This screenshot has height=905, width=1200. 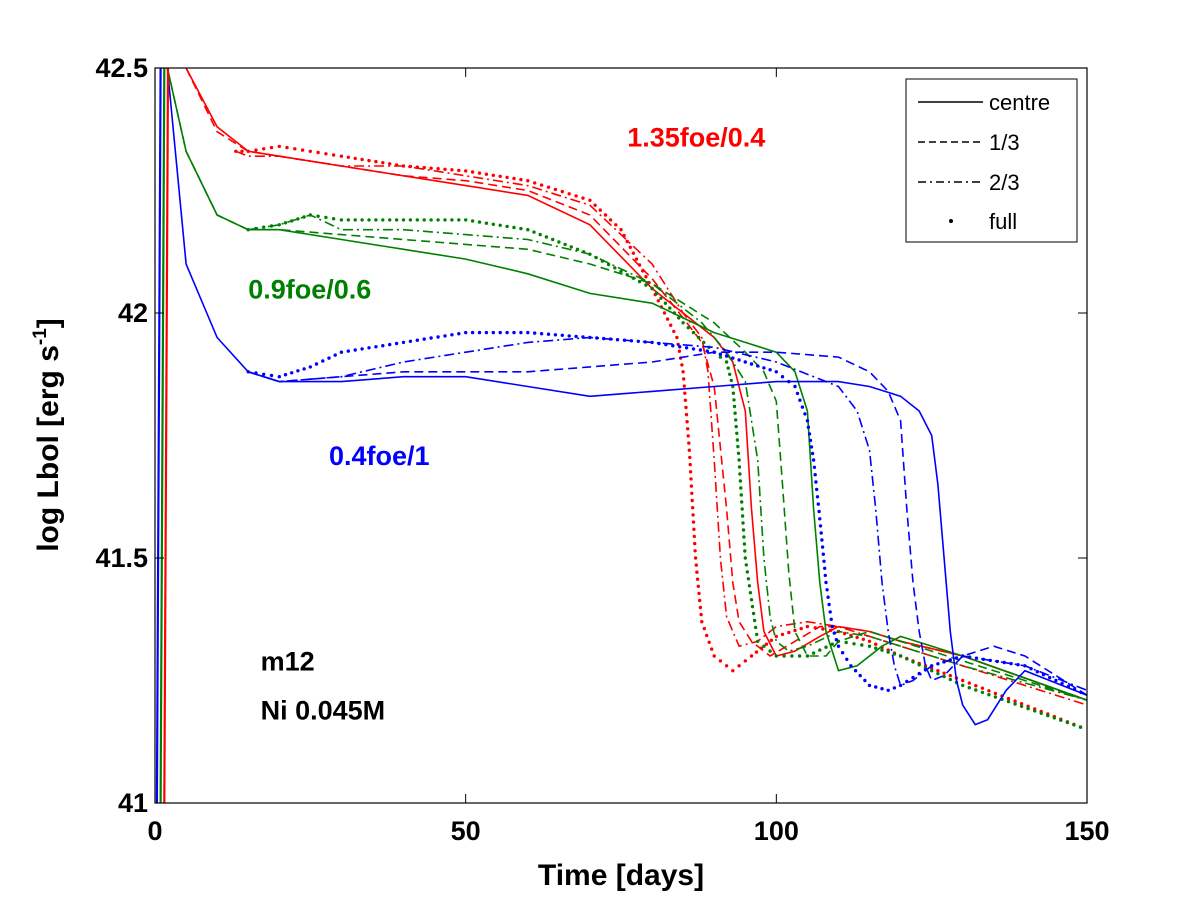 What do you see at coordinates (133, 803) in the screenshot?
I see `y-tick-label: 41` at bounding box center [133, 803].